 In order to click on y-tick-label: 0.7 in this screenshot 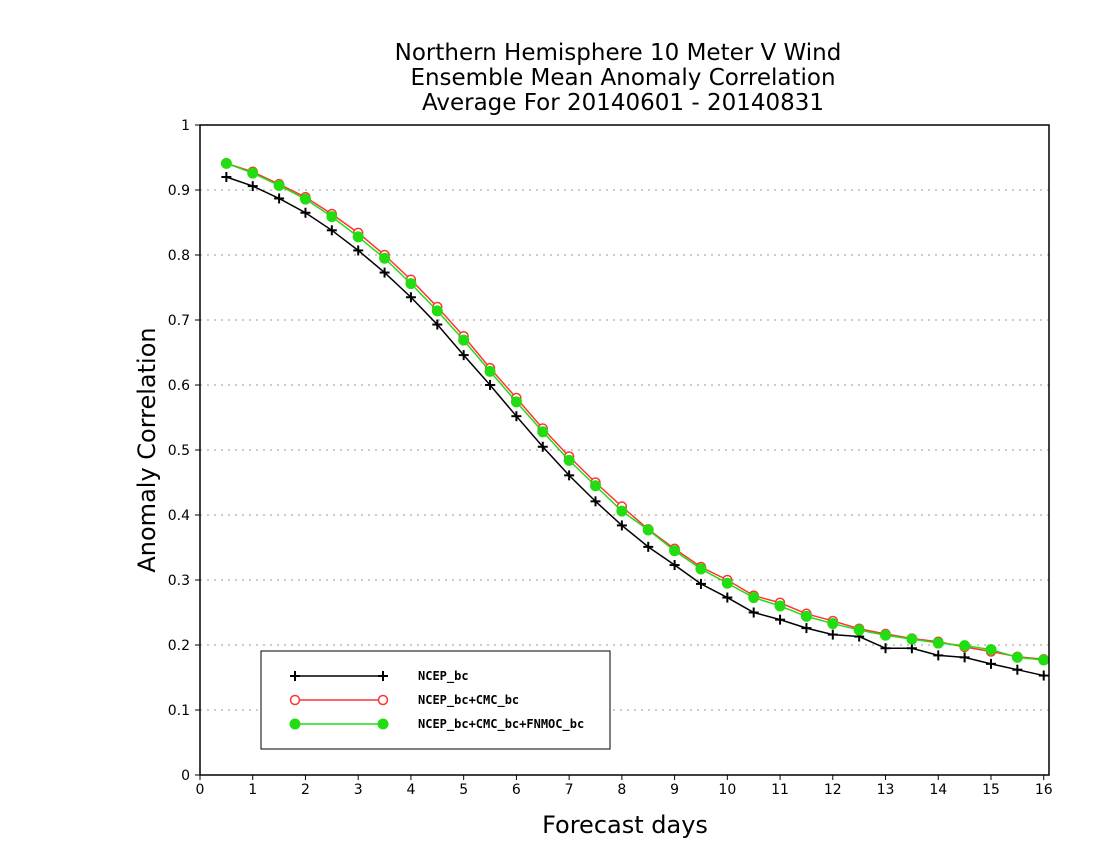, I will do `click(179, 321)`.